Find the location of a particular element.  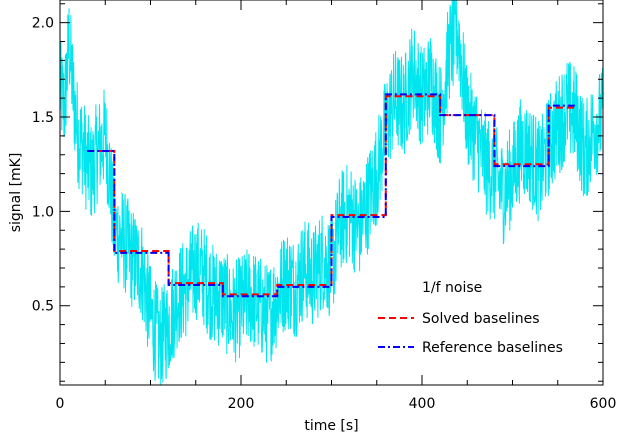

y-tick-label: 1.0 is located at coordinates (43, 212).